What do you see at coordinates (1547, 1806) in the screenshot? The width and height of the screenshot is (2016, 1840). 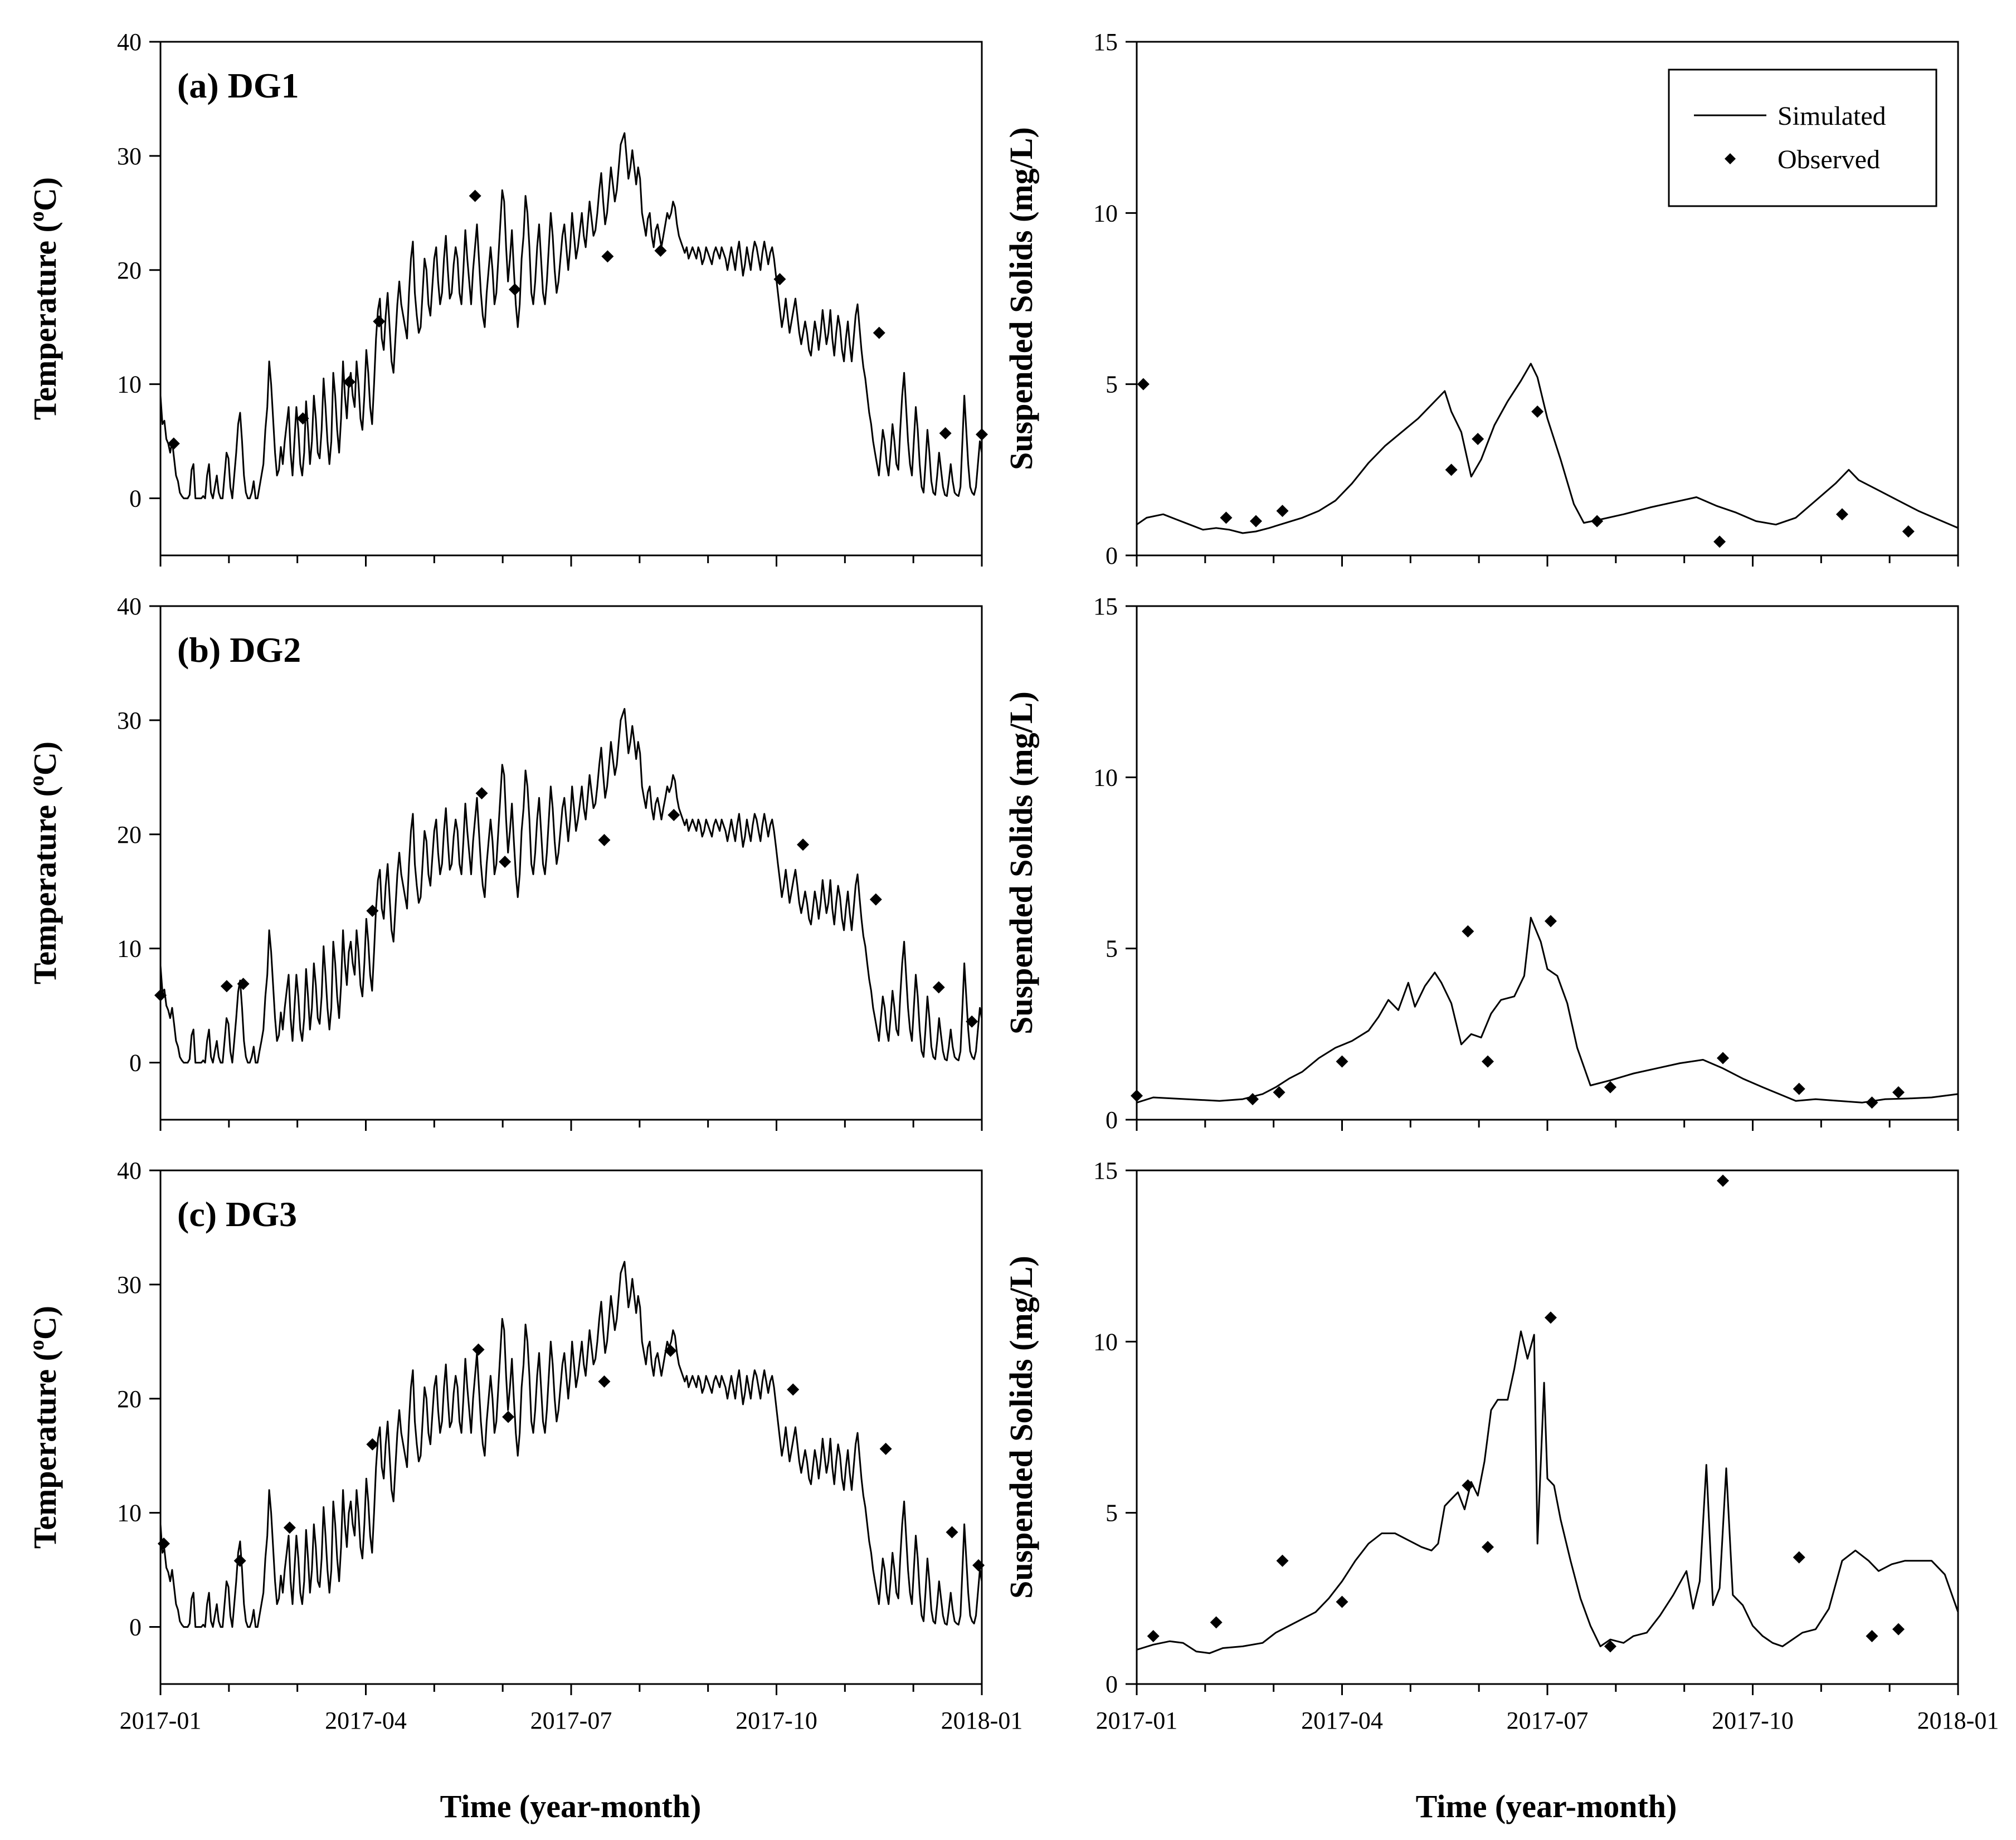 I see `x-axis-title-right: Time (year-month)` at bounding box center [1547, 1806].